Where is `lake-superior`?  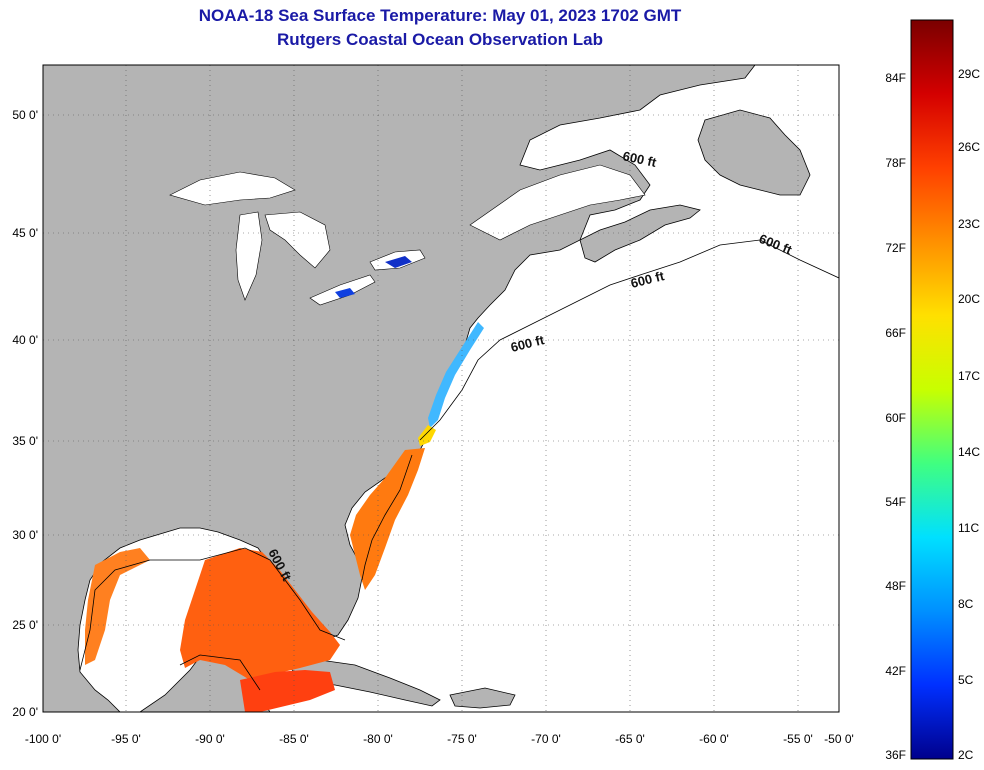 lake-superior is located at coordinates (232, 188).